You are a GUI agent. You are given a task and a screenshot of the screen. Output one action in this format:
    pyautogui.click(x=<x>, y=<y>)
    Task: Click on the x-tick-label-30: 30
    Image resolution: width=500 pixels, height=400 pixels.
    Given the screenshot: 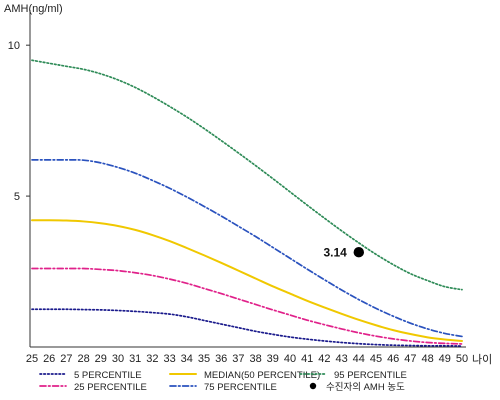 What is the action you would take?
    pyautogui.click(x=118, y=359)
    